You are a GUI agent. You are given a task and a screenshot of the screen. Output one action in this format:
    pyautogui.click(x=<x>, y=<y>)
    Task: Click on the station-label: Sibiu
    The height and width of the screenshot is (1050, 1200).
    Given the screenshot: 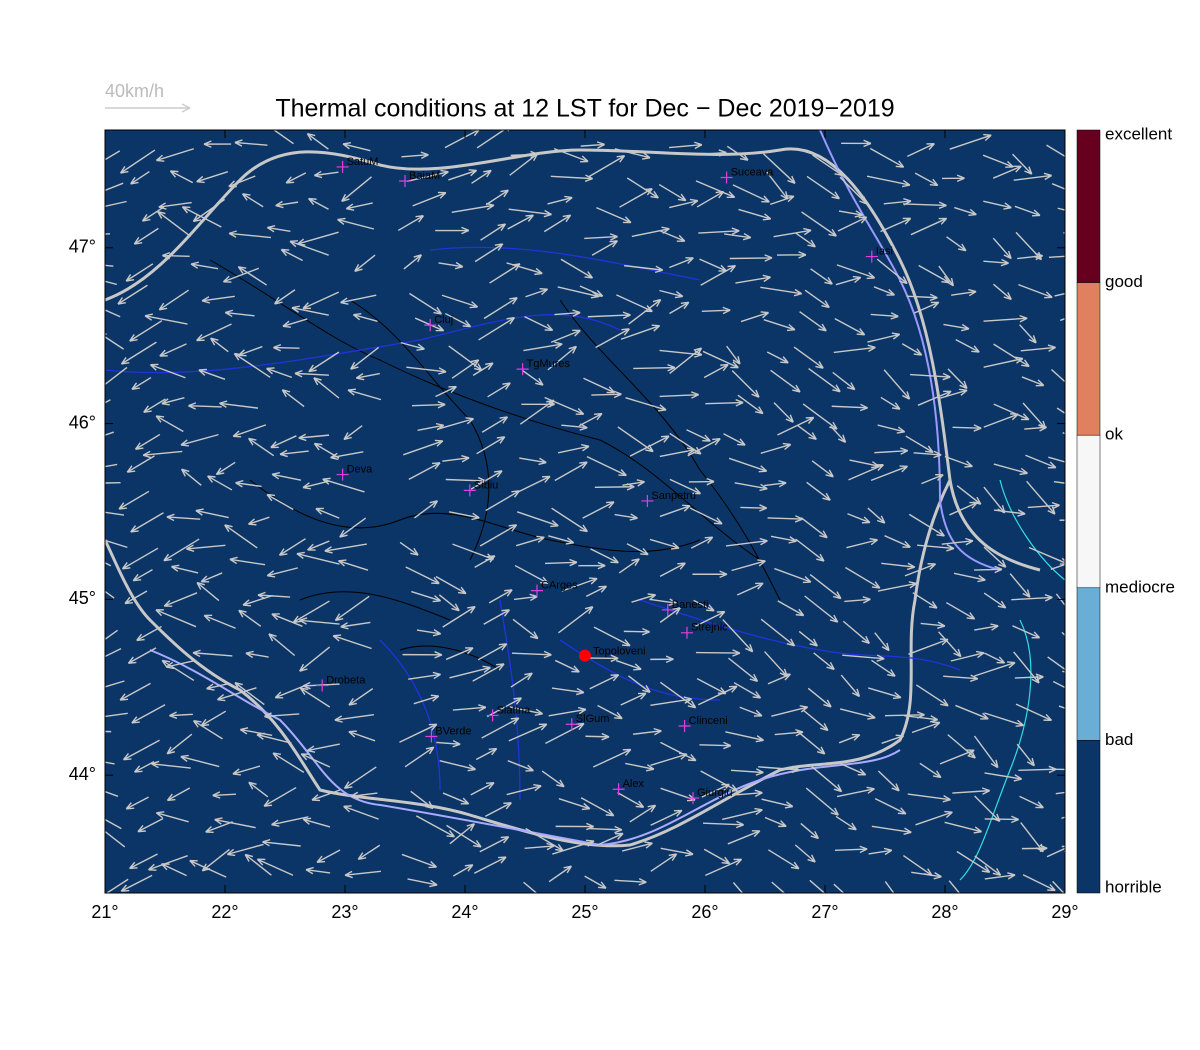 What is the action you would take?
    pyautogui.click(x=486, y=485)
    